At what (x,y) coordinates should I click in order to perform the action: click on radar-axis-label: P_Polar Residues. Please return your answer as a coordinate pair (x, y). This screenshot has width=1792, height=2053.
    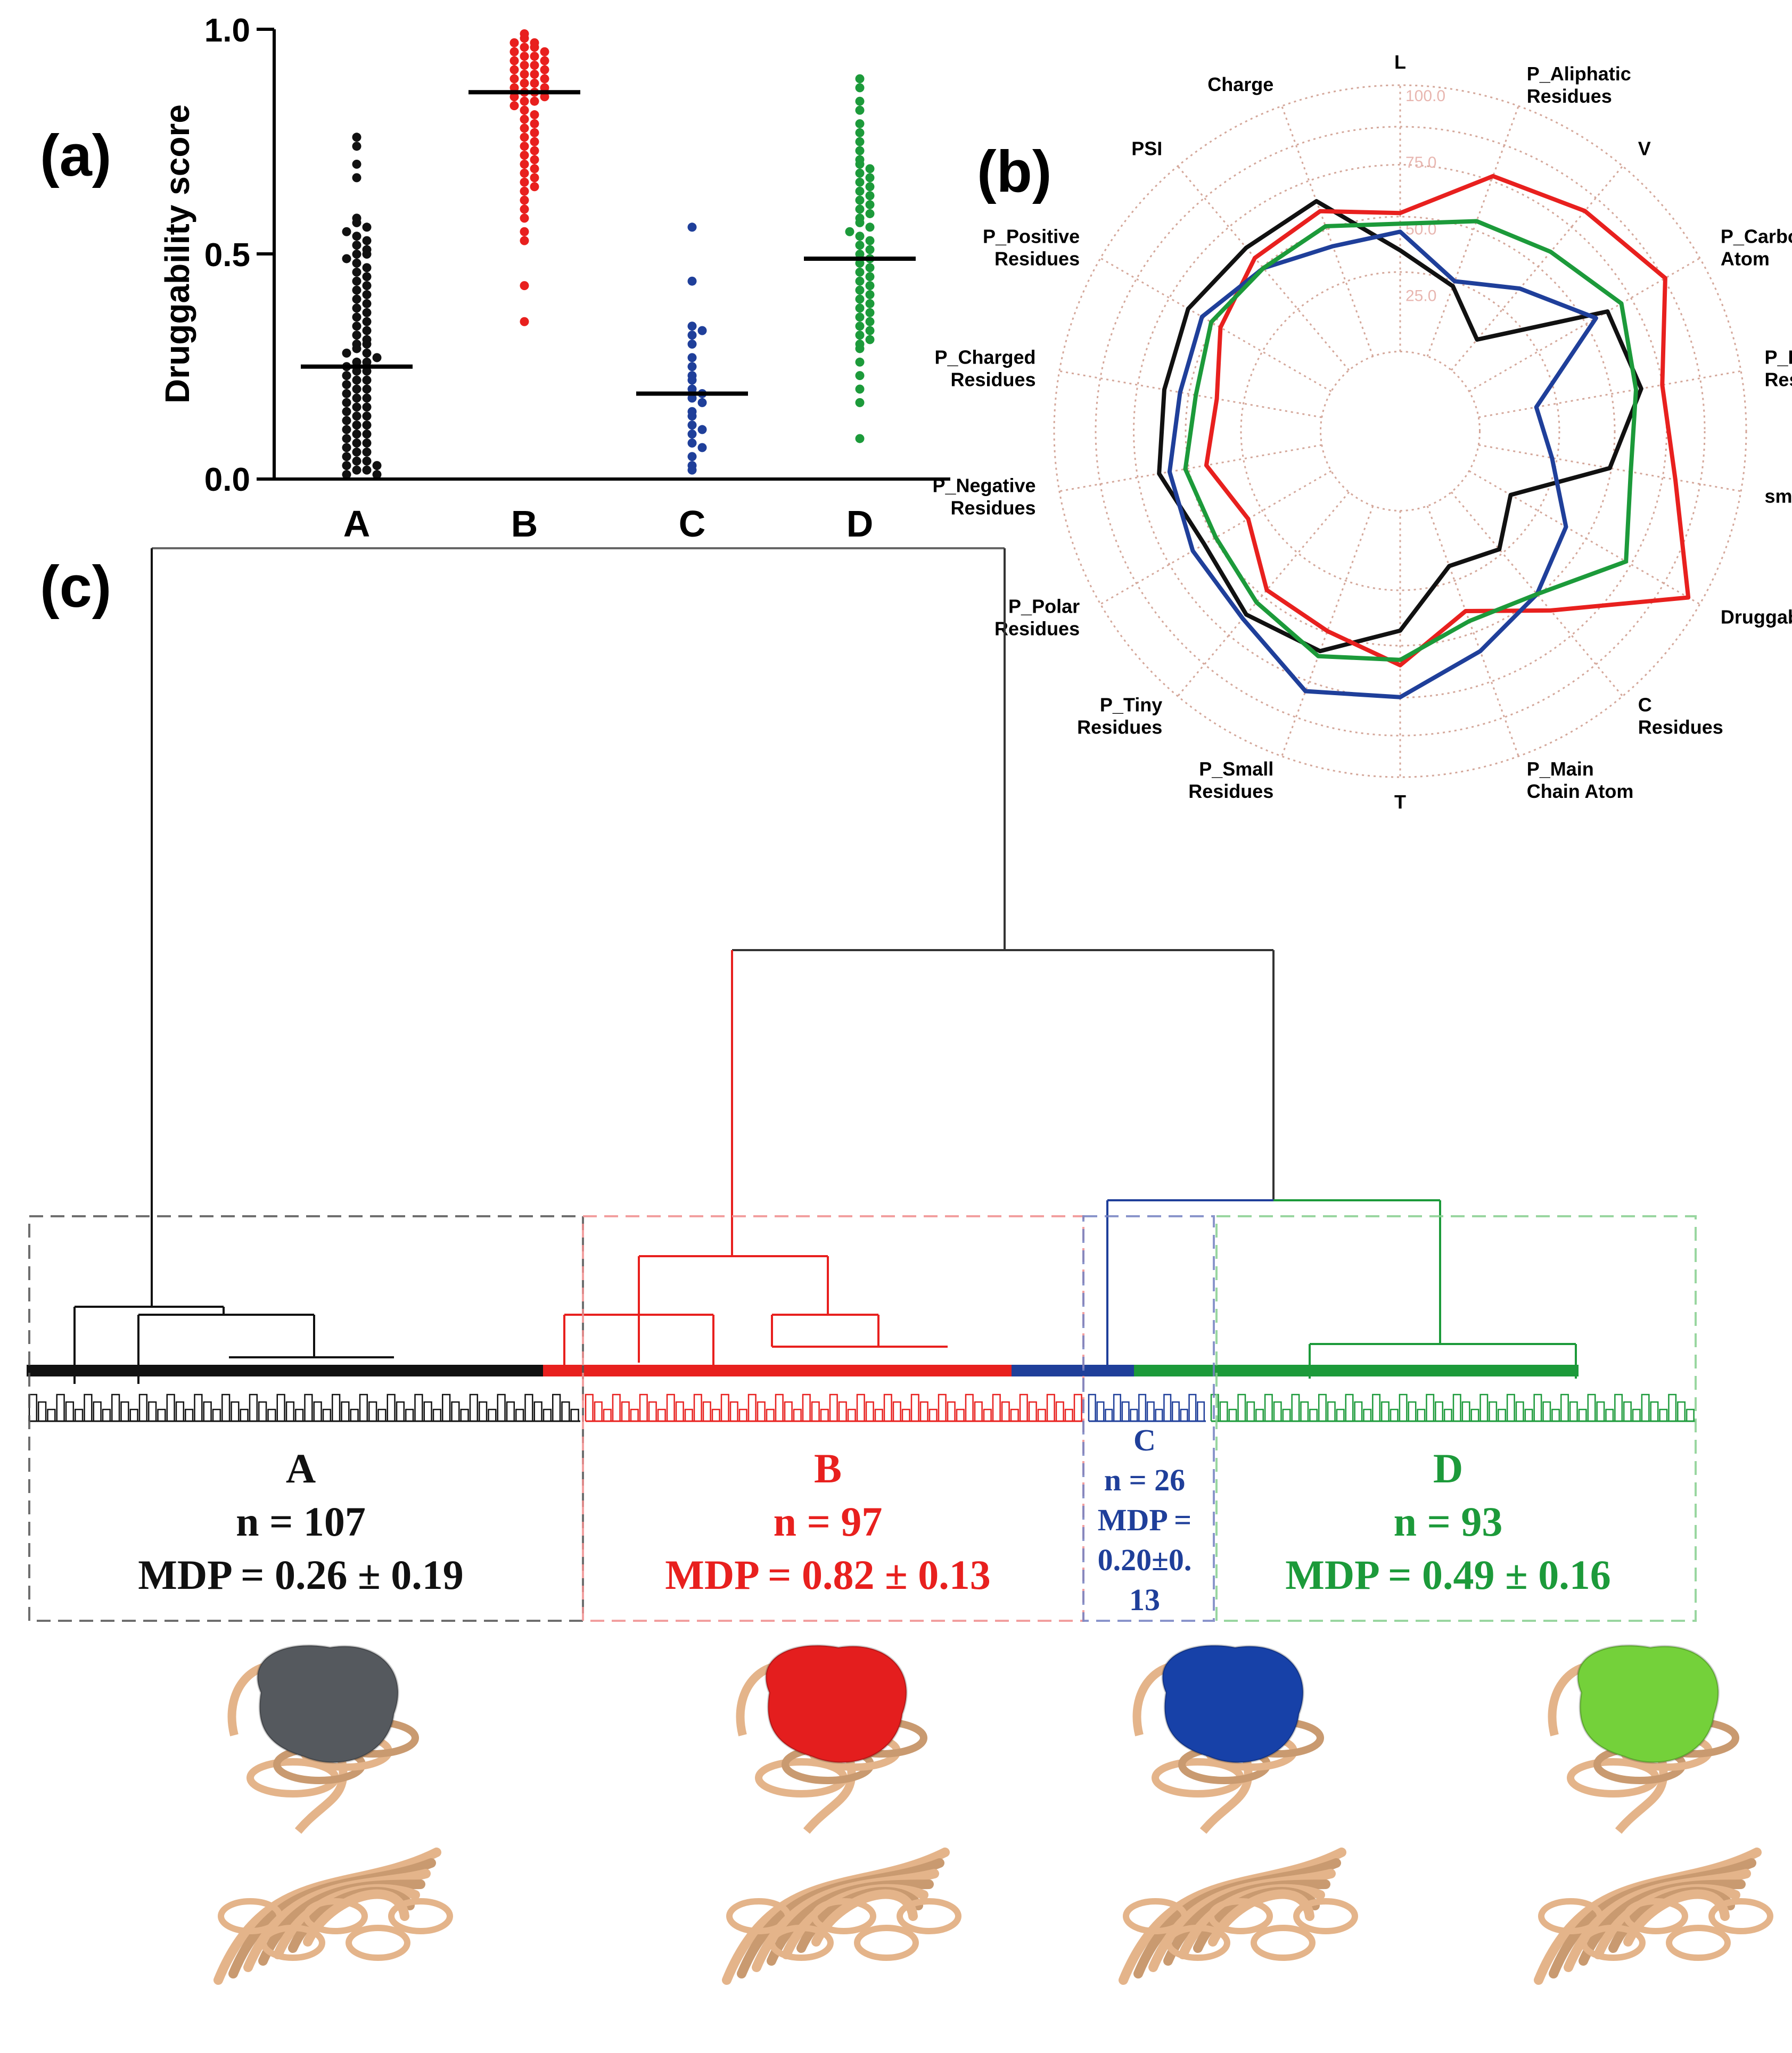
    Looking at the image, I should click on (1037, 618).